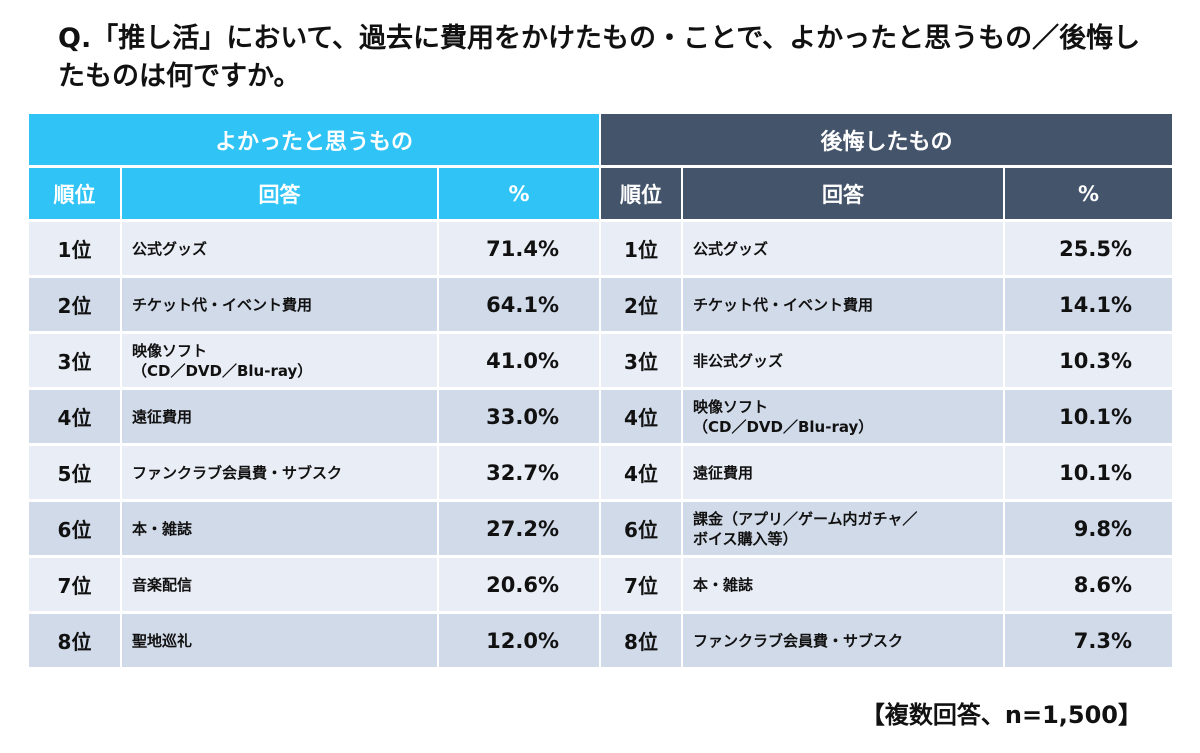 This screenshot has width=1200, height=753. I want to click on good-rank-cell: 3位, so click(74, 360).